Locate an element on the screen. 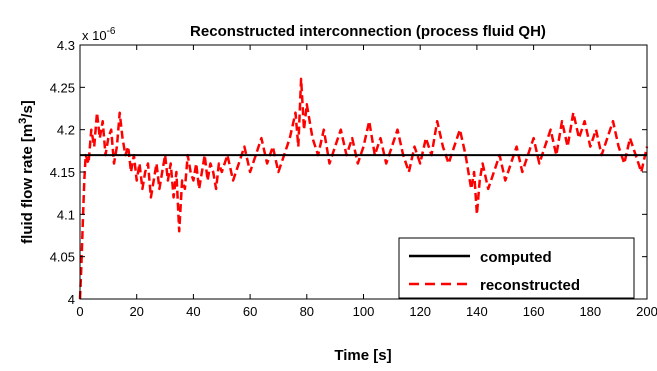 The image size is (657, 371). y-tick-label: 4.15 is located at coordinates (62, 172).